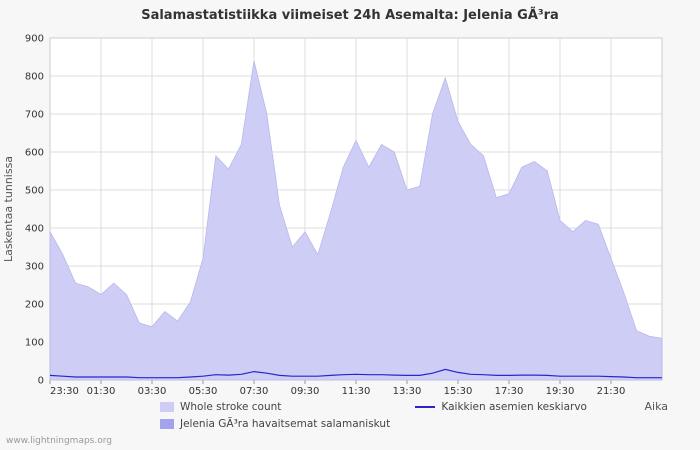 The width and height of the screenshot is (700, 450). Describe the element at coordinates (656, 406) in the screenshot. I see `x-axis-title: Aika` at that location.